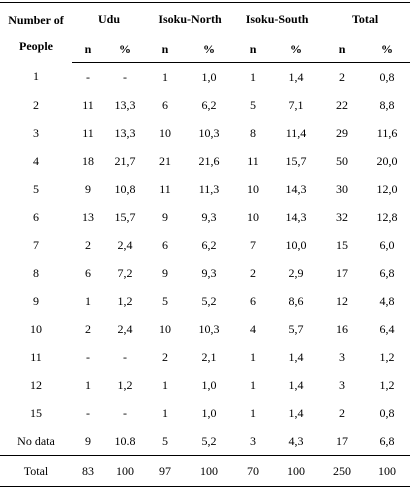 The height and width of the screenshot is (489, 410). Describe the element at coordinates (253, 132) in the screenshot. I see `table-cell: 8` at that location.